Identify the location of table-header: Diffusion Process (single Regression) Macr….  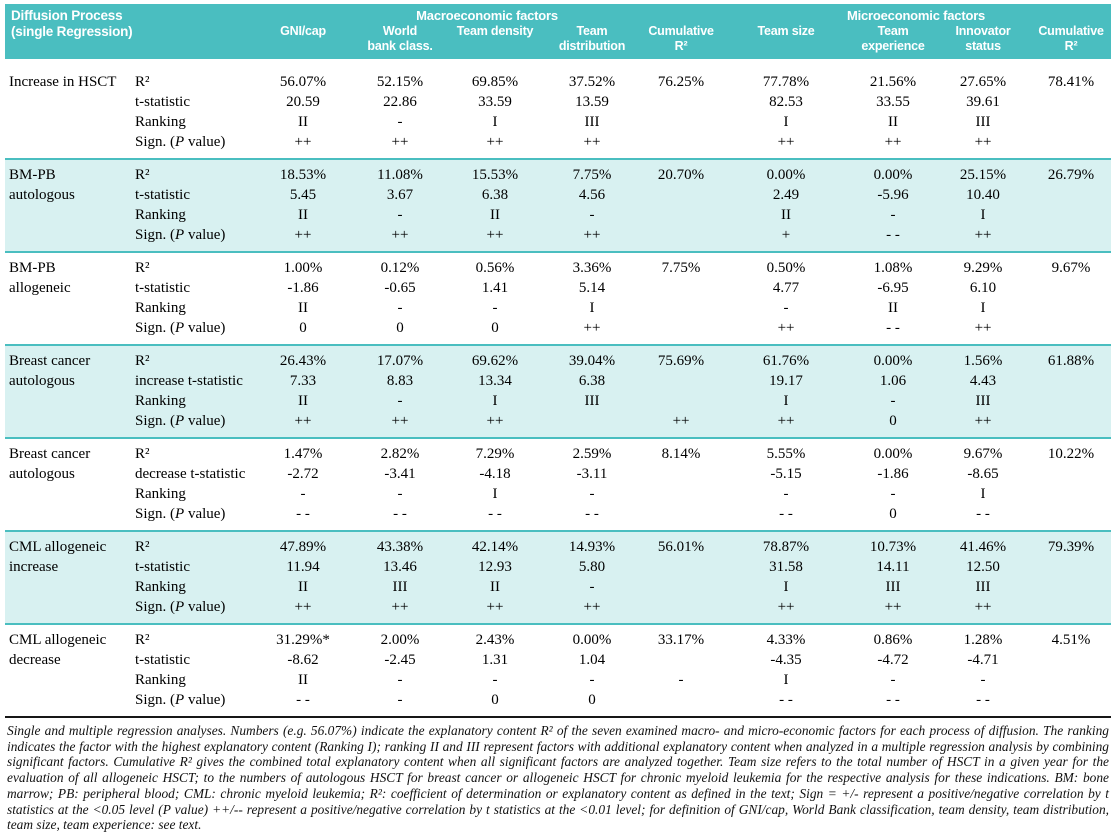
(558, 31).